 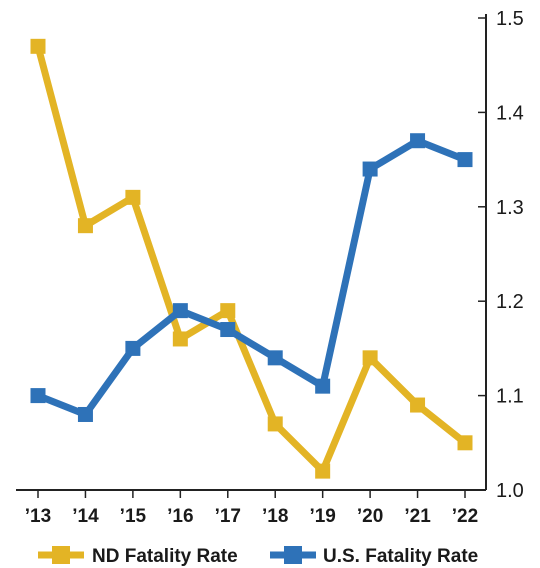 I want to click on x-tick-label: ’18, so click(x=275, y=516).